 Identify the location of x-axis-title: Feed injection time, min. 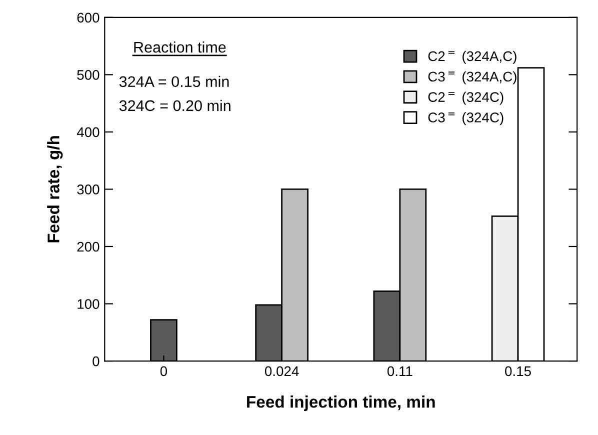
(341, 404).